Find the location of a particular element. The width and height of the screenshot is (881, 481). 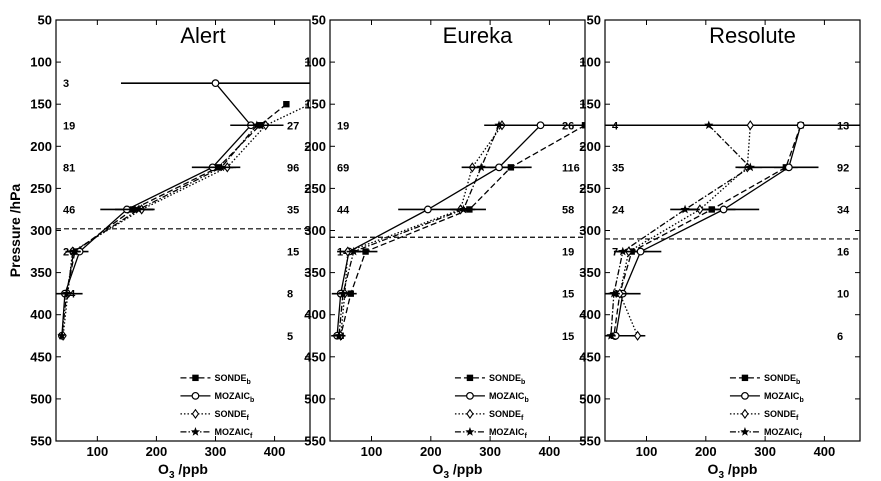

y-tick-label: 200 is located at coordinates (315, 146).